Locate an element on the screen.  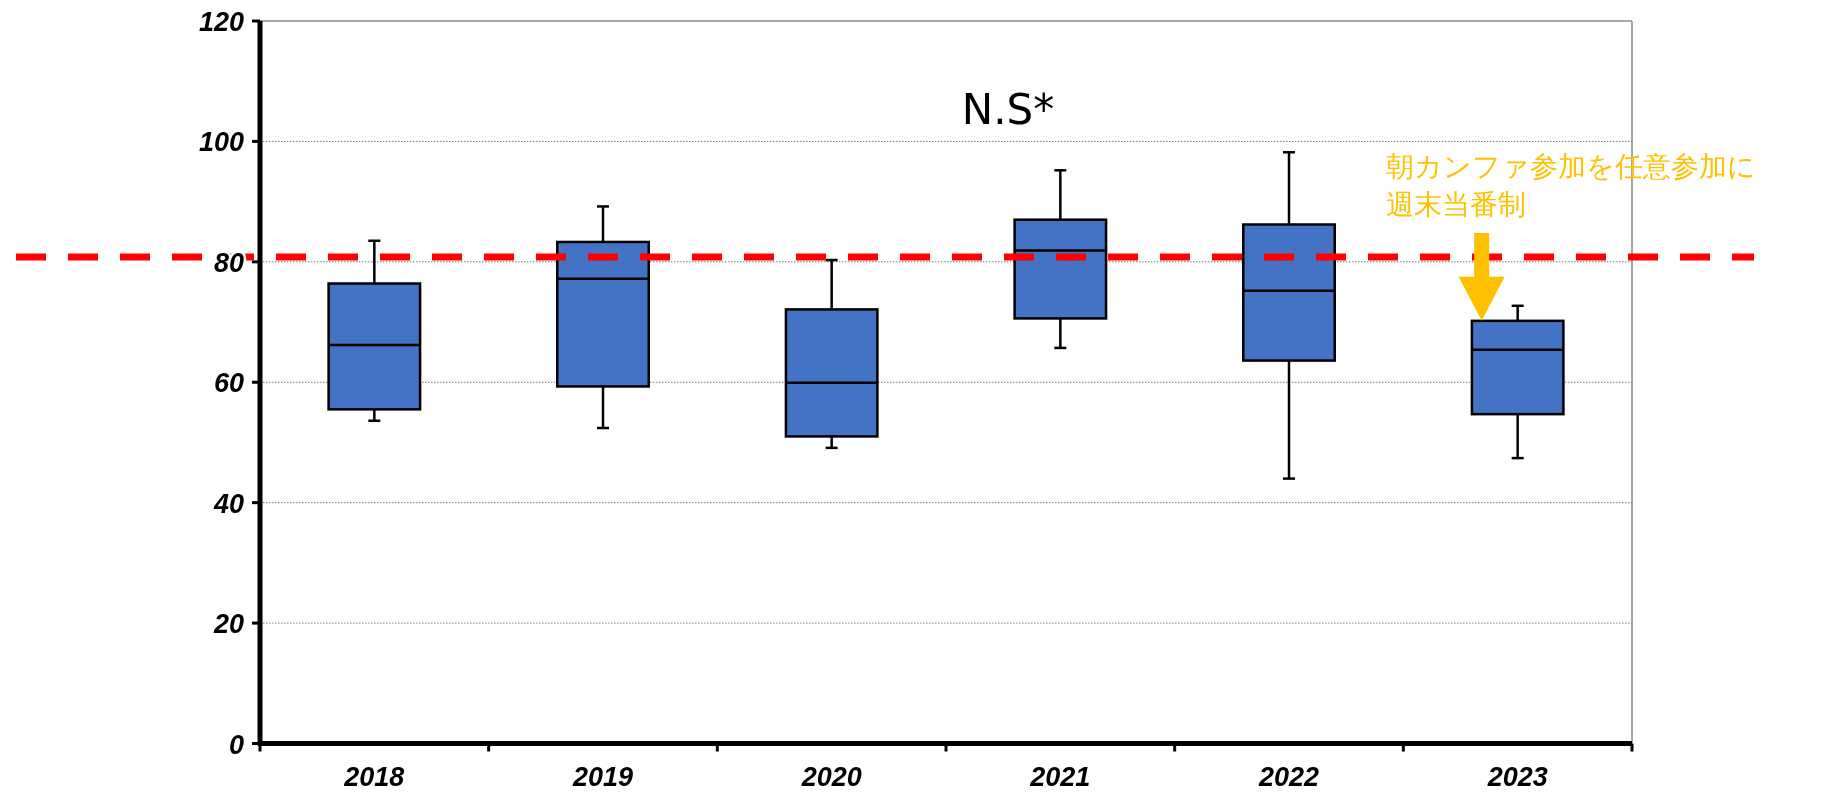
y-tick-label: 100 is located at coordinates (221, 142).